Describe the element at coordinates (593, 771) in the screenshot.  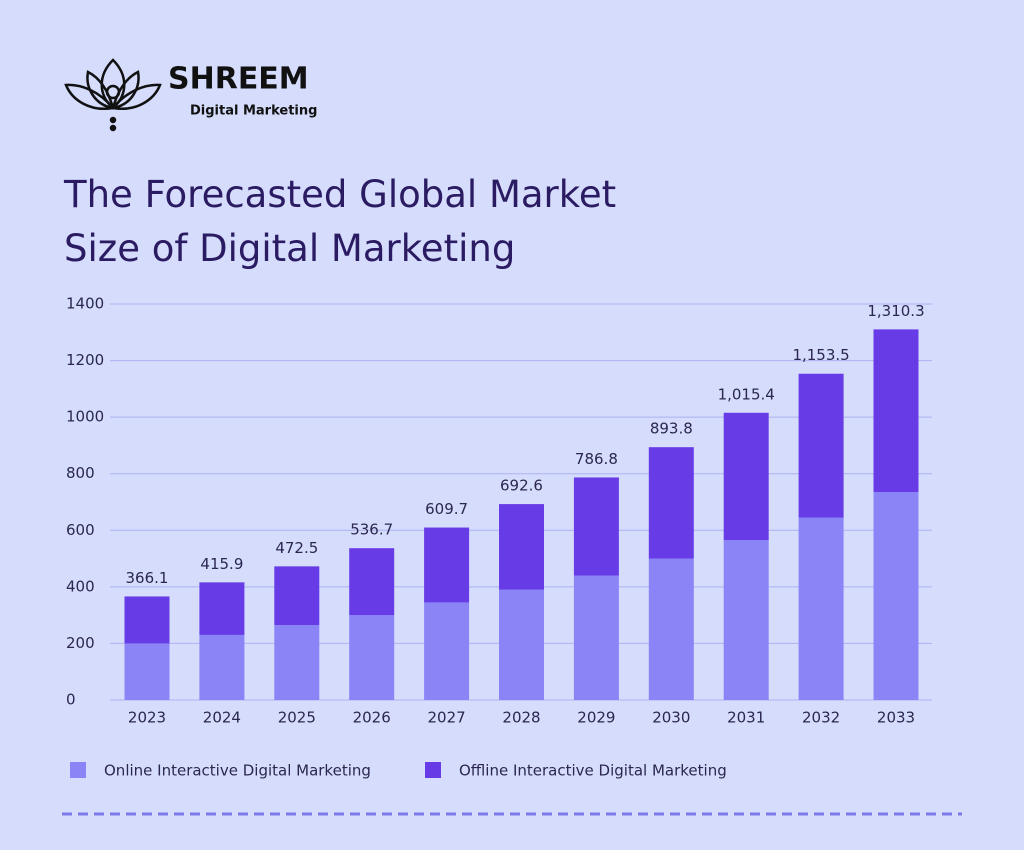
I see `legend-label: Offline Interactive Digital Marketing` at that location.